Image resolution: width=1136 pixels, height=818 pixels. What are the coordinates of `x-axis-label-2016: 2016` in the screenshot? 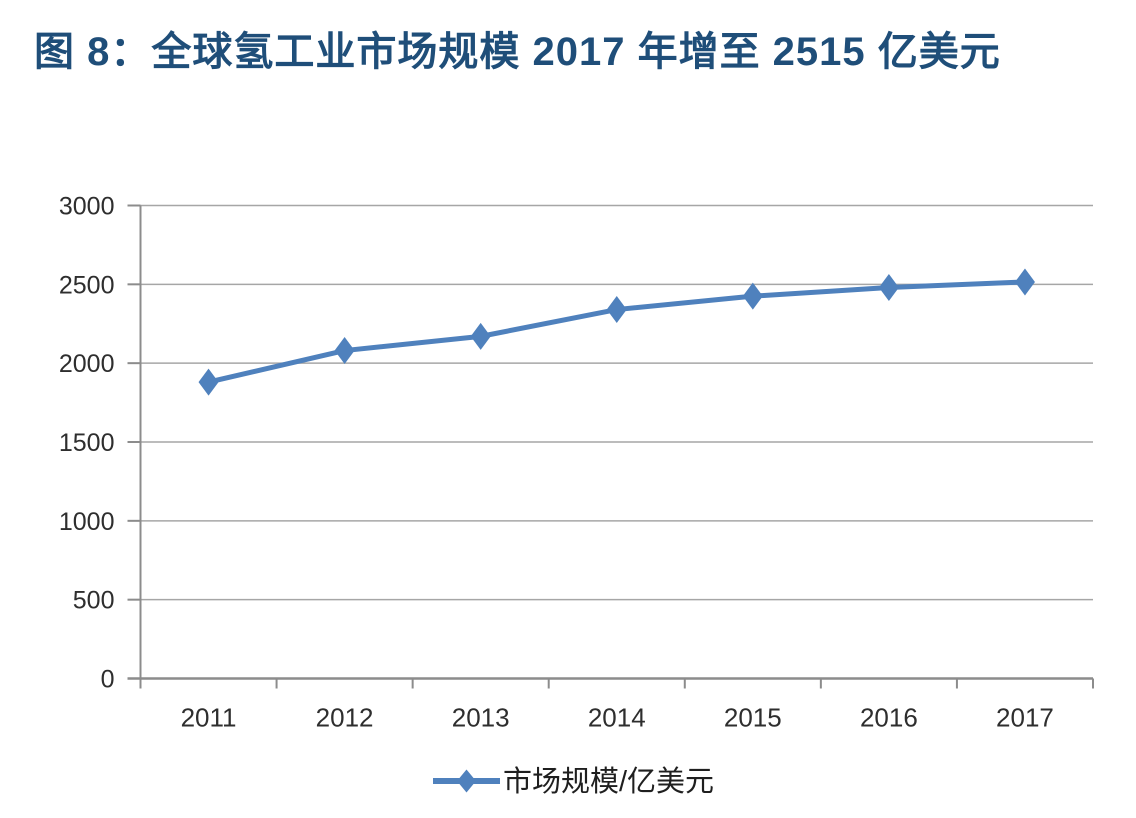 It's located at (889, 718).